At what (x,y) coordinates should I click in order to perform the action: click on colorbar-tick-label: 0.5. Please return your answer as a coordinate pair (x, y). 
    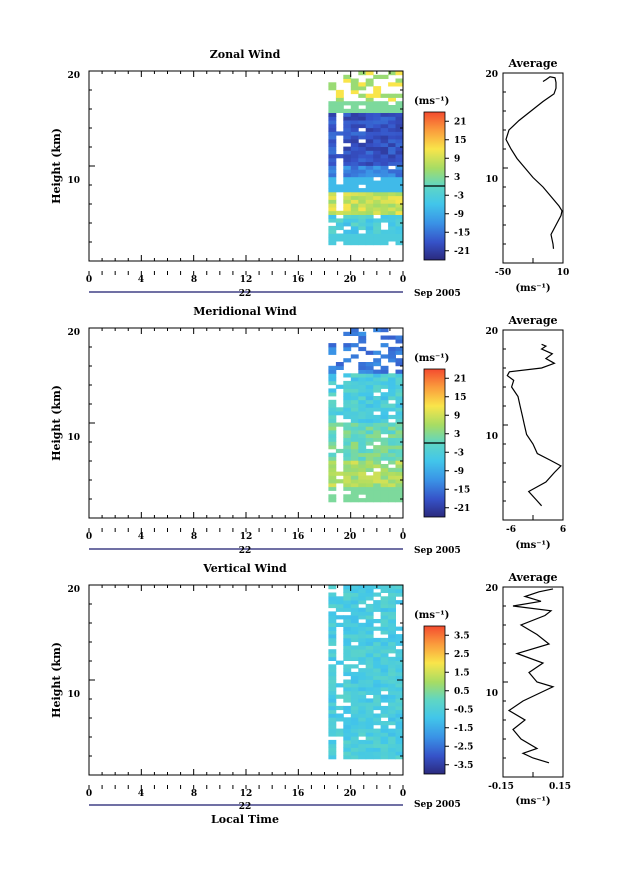
    Looking at the image, I should click on (462, 692).